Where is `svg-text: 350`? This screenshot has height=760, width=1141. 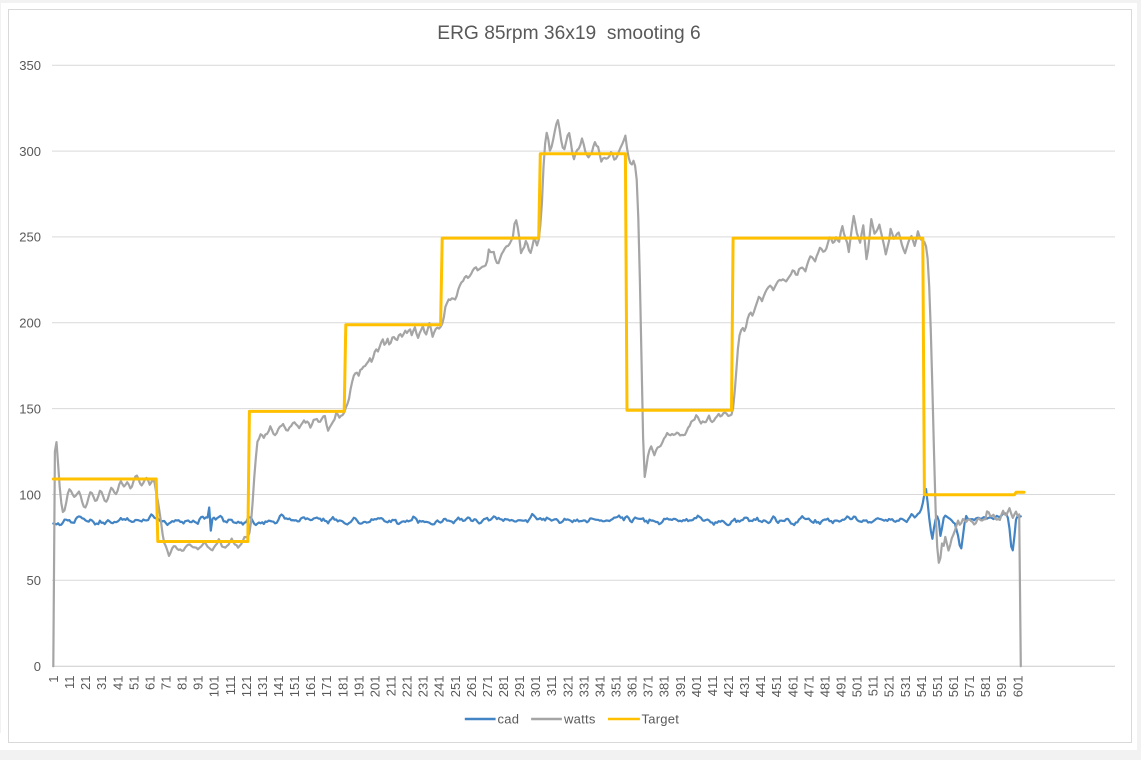
svg-text: 350 is located at coordinates (30, 65).